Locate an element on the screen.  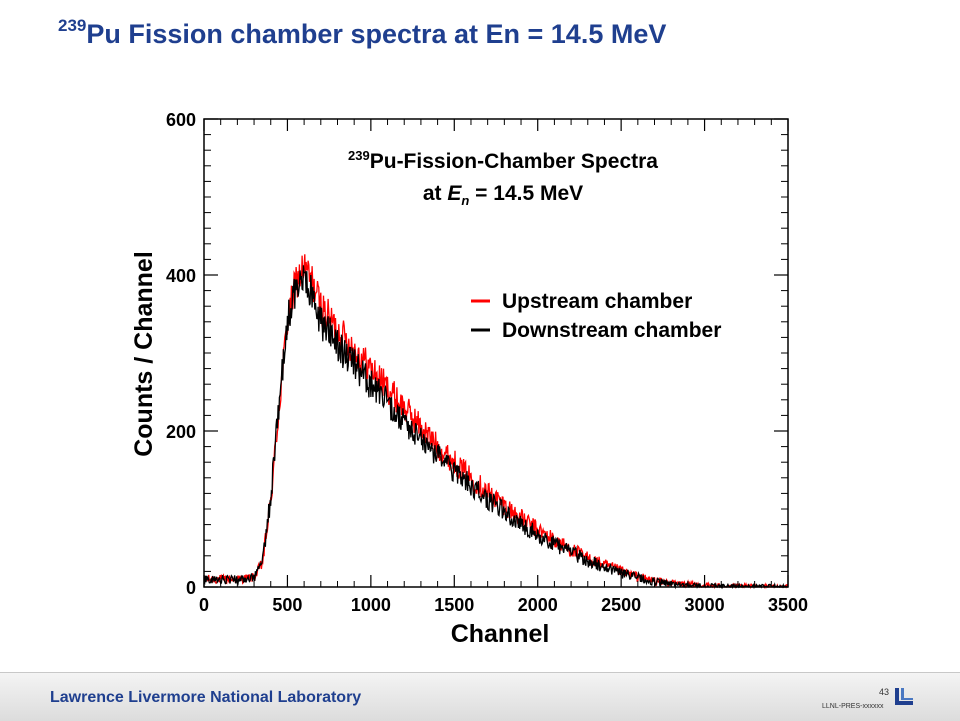
llnl-logo-icon is located at coordinates (904, 696).